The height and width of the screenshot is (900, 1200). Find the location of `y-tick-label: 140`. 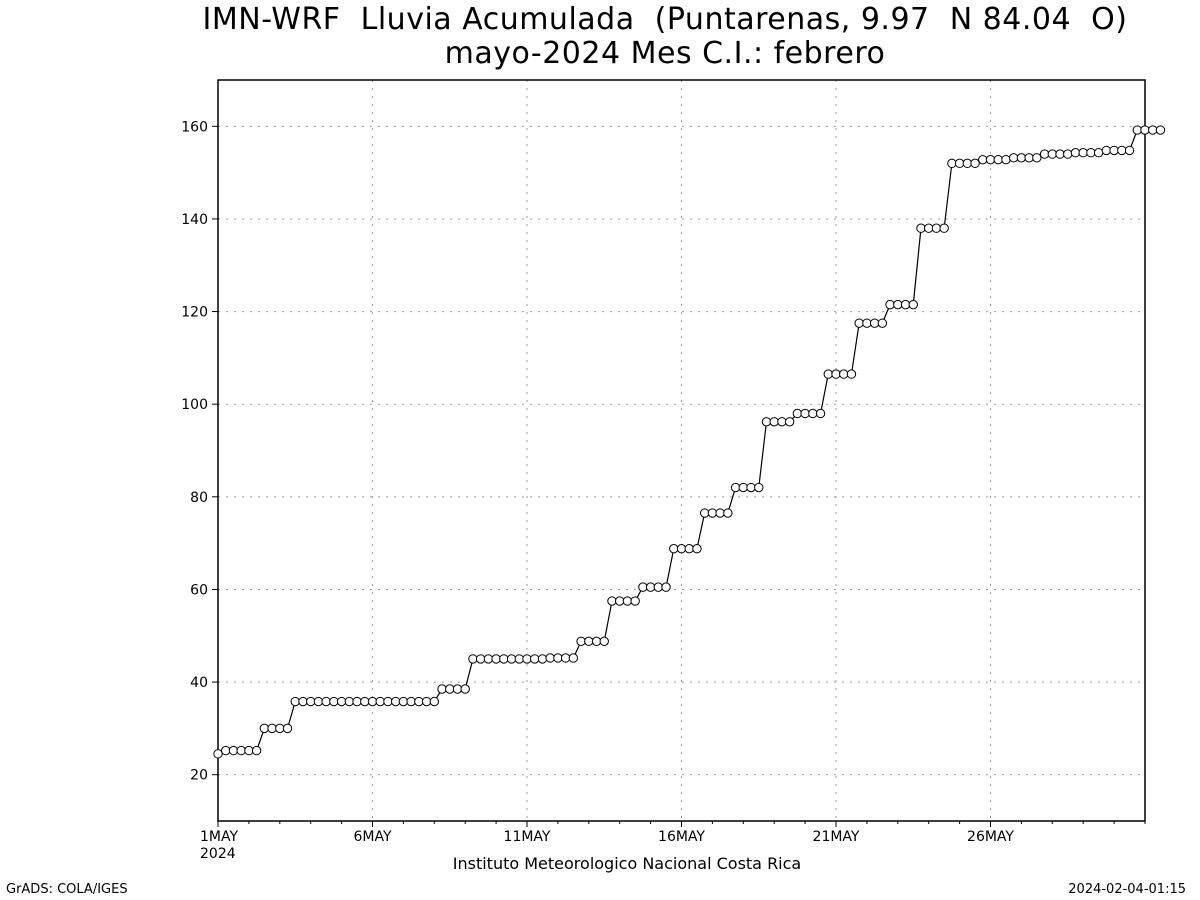

y-tick-label: 140 is located at coordinates (194, 220).